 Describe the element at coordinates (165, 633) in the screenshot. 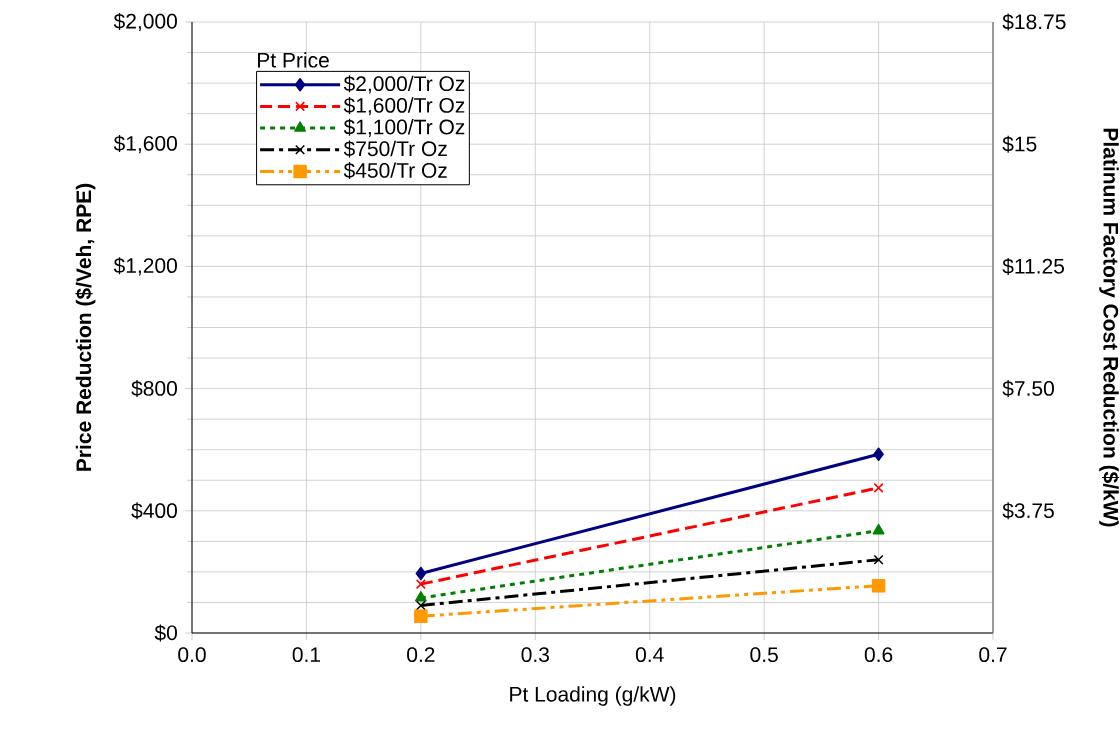

I see `y-tick-label: $0` at that location.